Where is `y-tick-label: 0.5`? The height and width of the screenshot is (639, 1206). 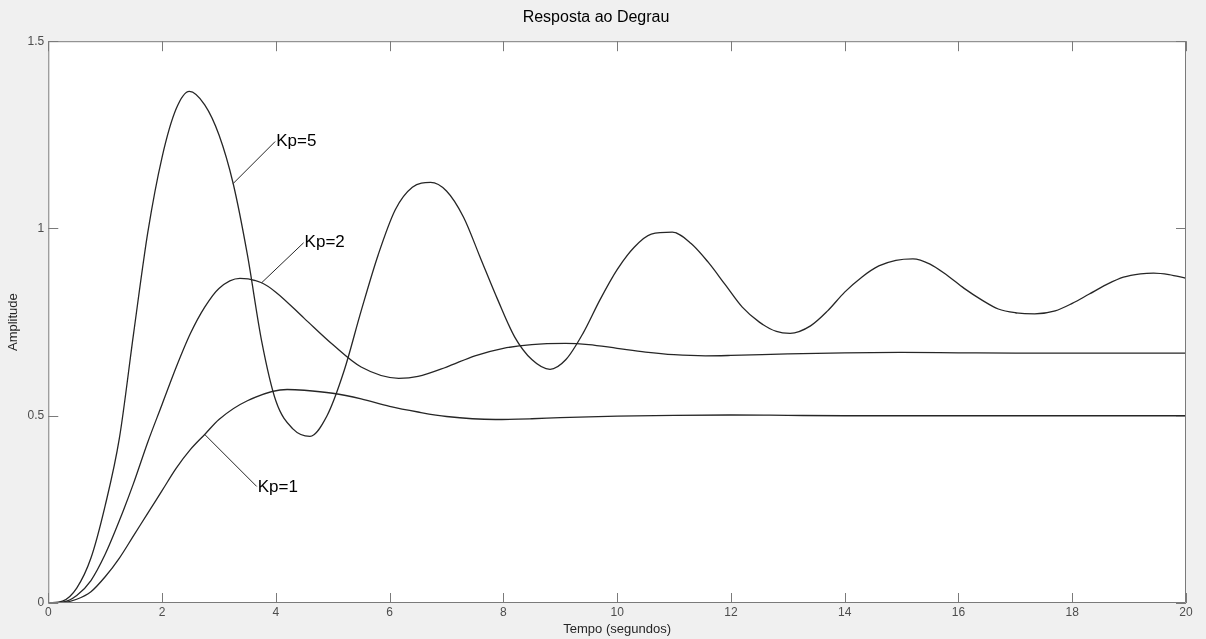 y-tick-label: 0.5 is located at coordinates (36, 415).